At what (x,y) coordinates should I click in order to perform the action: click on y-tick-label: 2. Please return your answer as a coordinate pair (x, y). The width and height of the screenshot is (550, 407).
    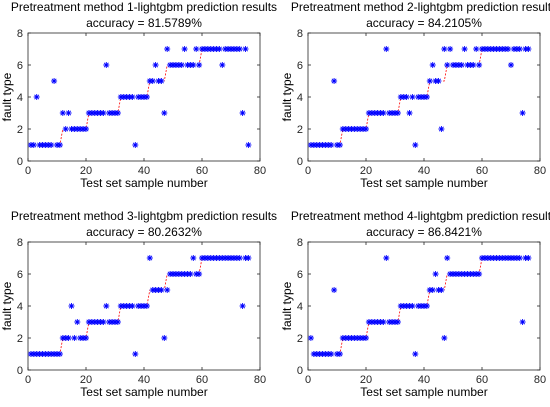
    Looking at the image, I should click on (300, 130).